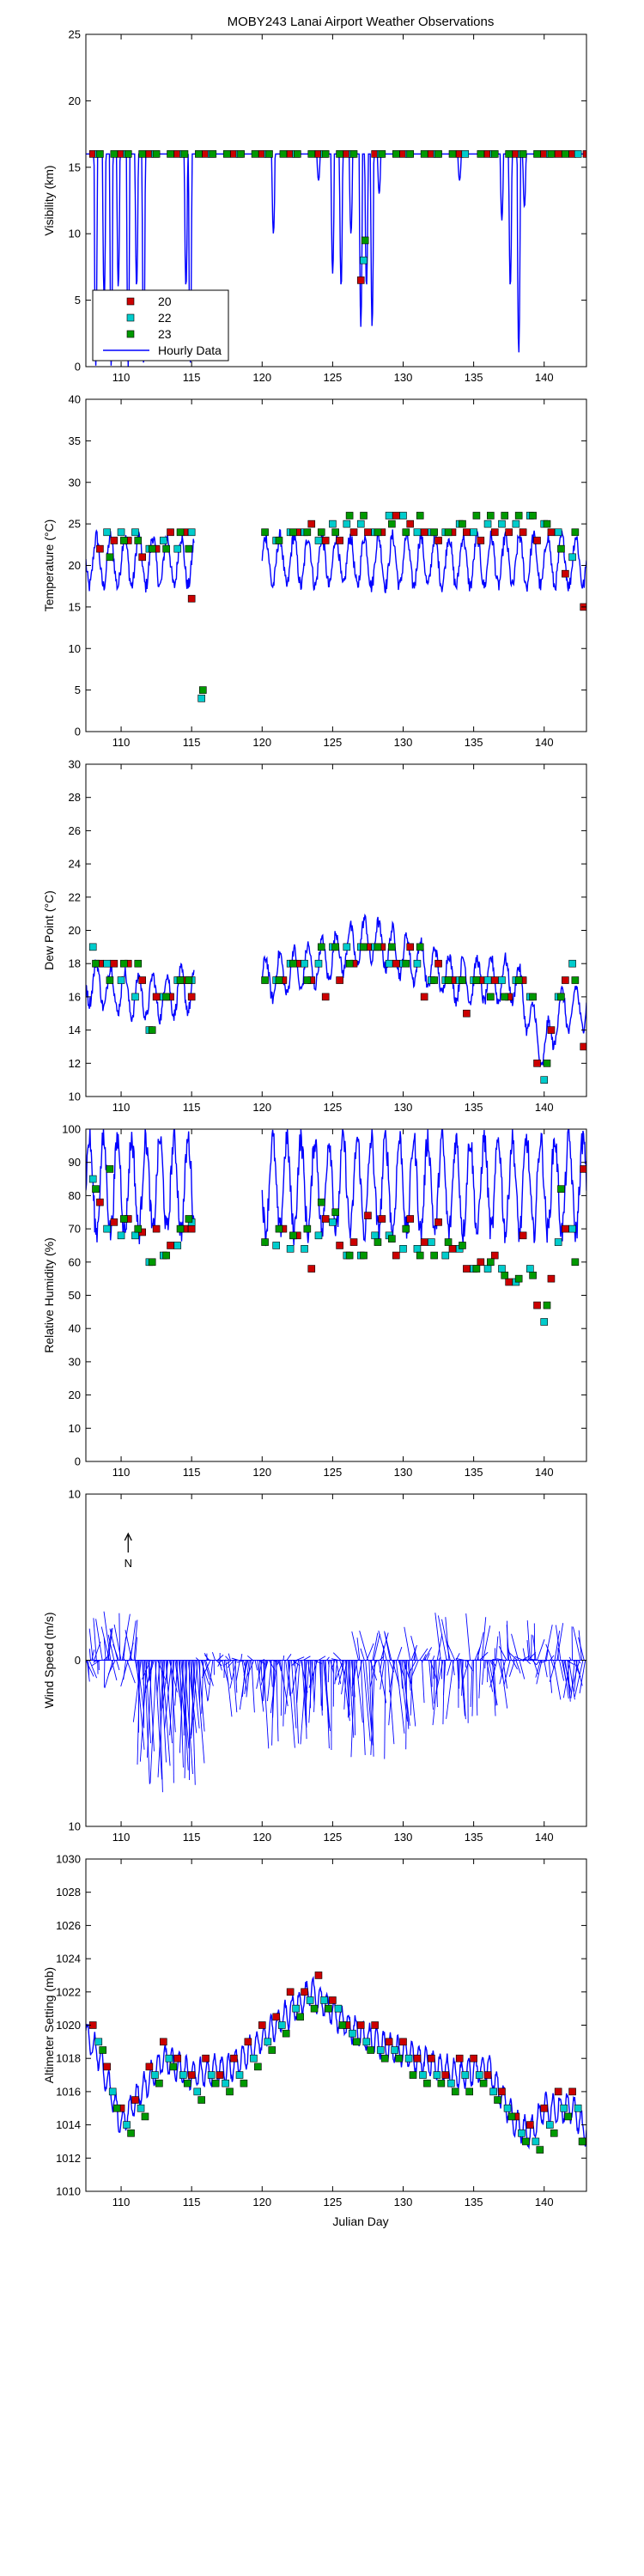  Describe the element at coordinates (403, 1473) in the screenshot. I see `humidity-xtick-label: 130` at that location.